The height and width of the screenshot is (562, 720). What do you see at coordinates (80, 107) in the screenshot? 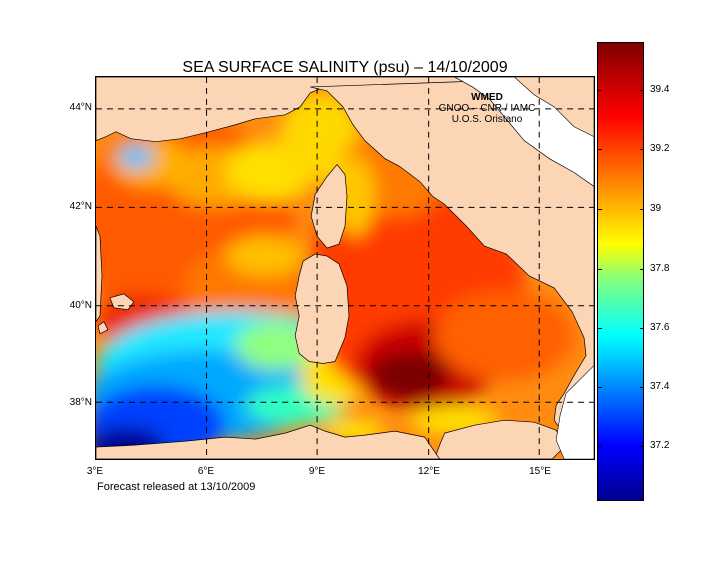
I see `lat-label-44: 44°N` at bounding box center [80, 107].